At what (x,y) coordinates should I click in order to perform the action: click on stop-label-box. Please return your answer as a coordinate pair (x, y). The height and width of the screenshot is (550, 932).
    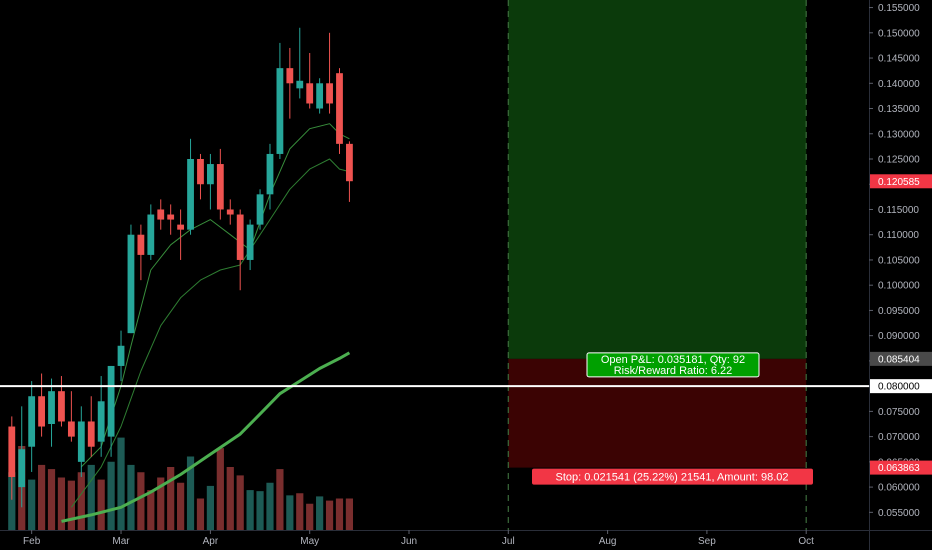
    Looking at the image, I should click on (672, 476).